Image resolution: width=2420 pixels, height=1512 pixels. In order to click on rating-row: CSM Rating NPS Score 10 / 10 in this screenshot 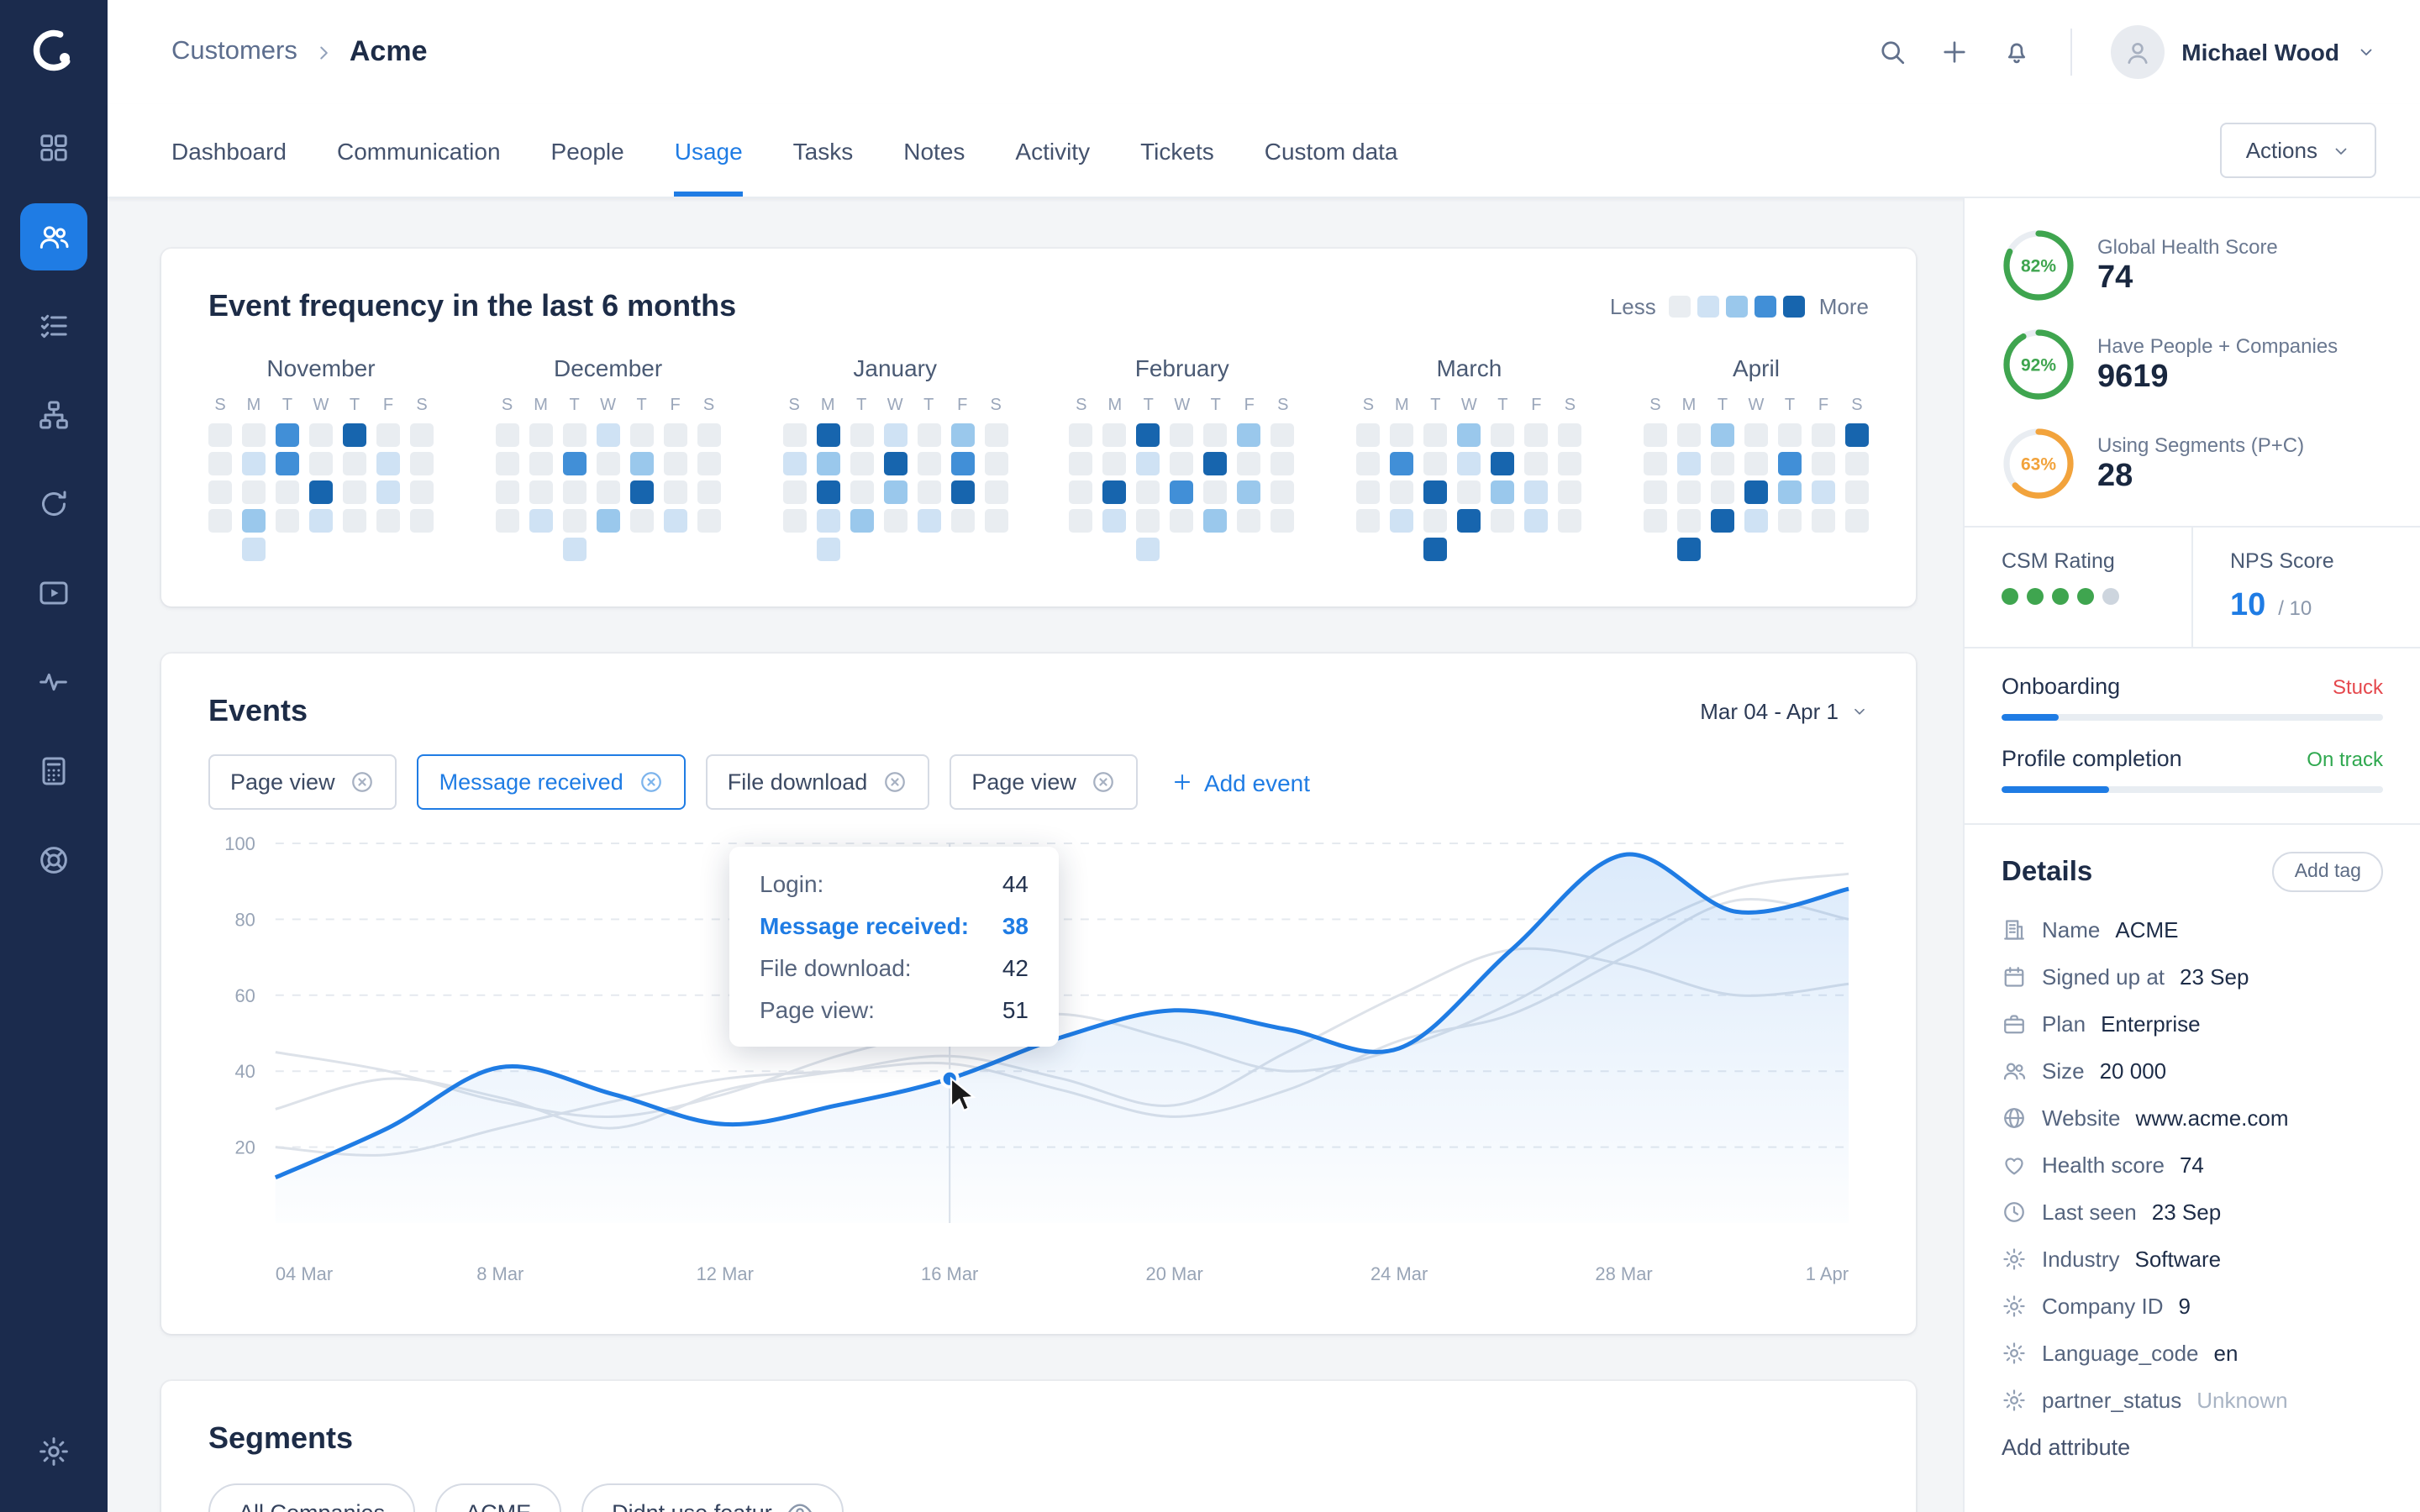, I will do `click(2192, 587)`.